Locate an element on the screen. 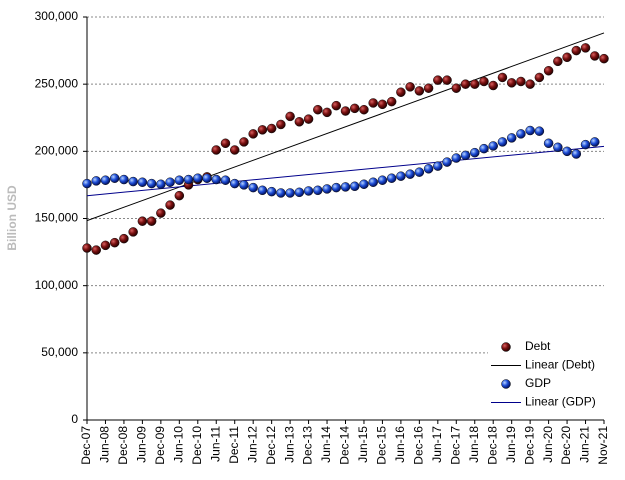  x-tick-label: Dec-08 is located at coordinates (123, 445).